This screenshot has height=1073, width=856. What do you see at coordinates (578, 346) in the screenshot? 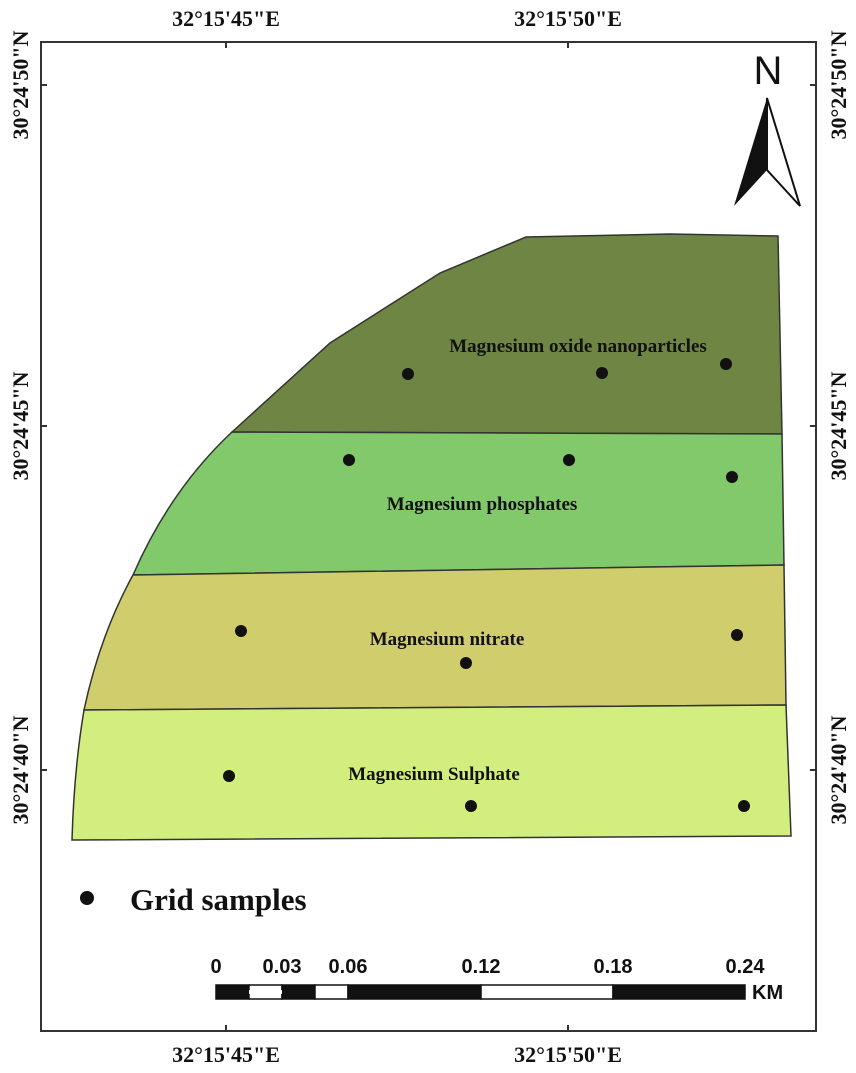
I see `zone-label: Magnesium oxide nanoparticles` at bounding box center [578, 346].